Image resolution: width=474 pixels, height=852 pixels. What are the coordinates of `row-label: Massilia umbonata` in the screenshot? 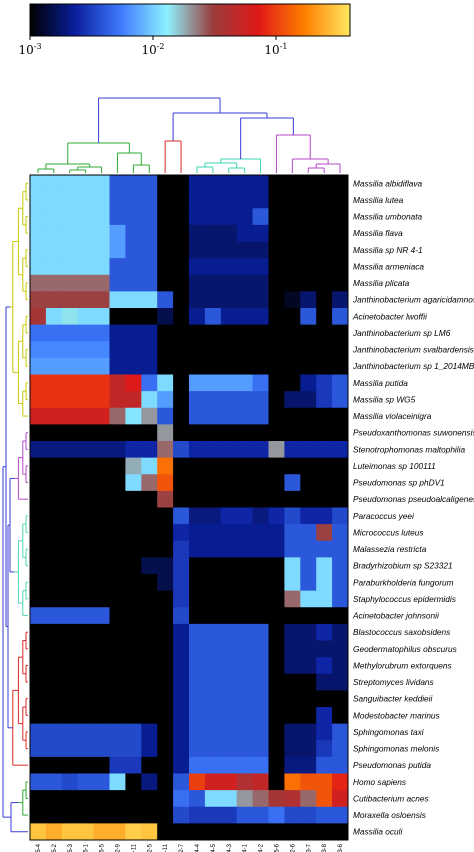 It's located at (388, 217).